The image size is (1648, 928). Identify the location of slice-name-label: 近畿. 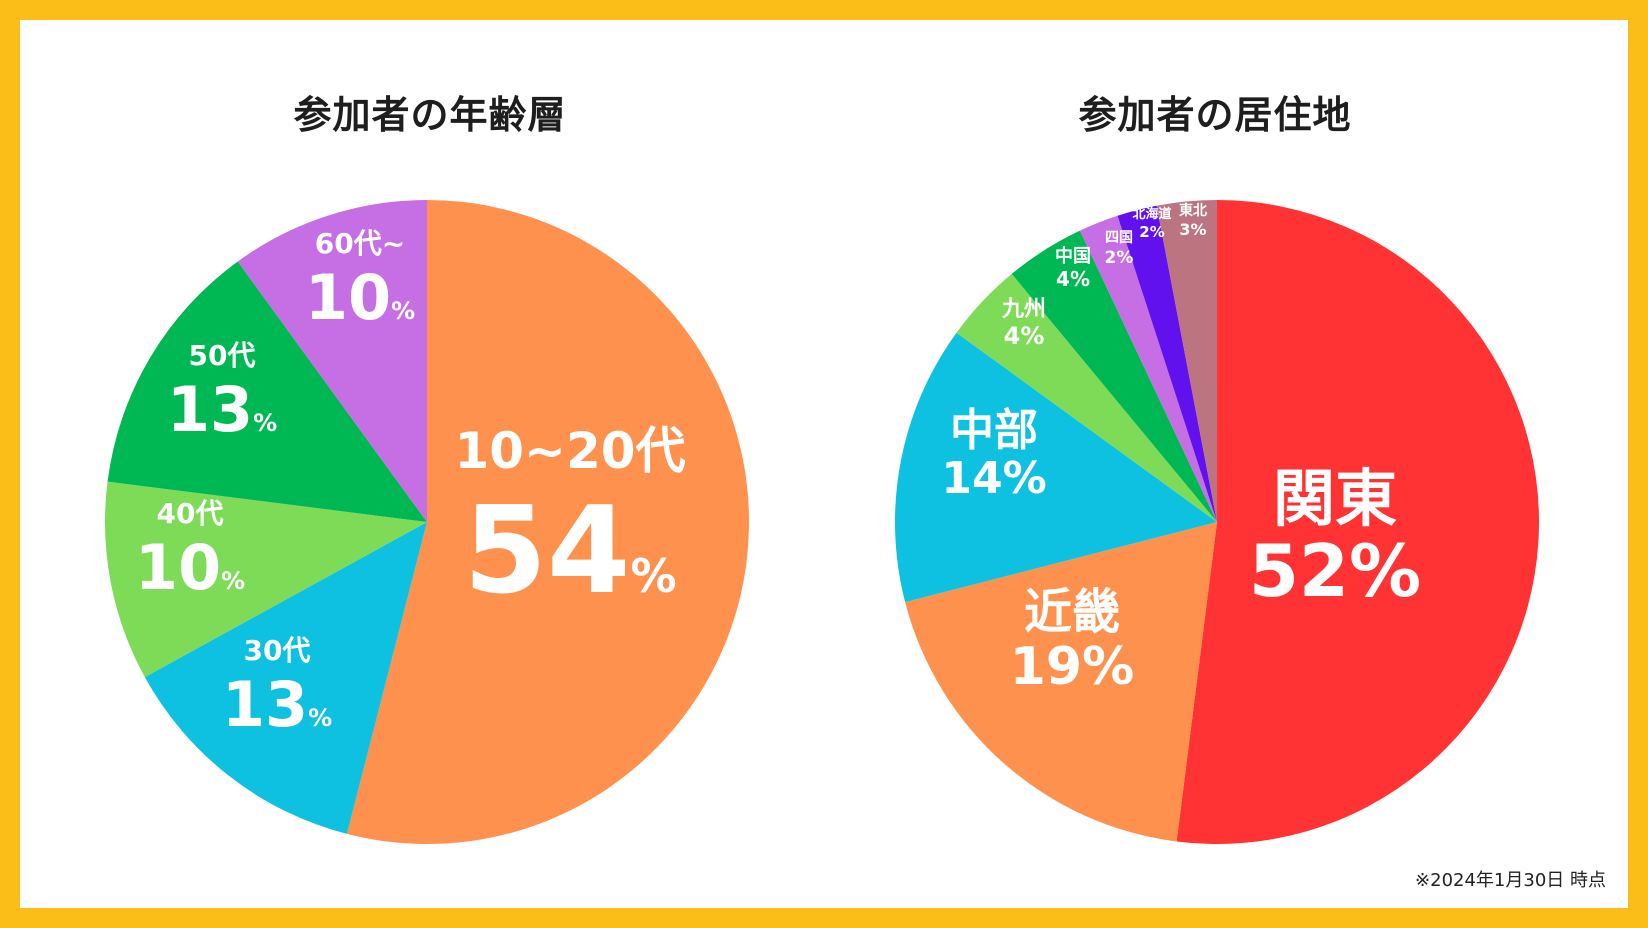
(1072, 612).